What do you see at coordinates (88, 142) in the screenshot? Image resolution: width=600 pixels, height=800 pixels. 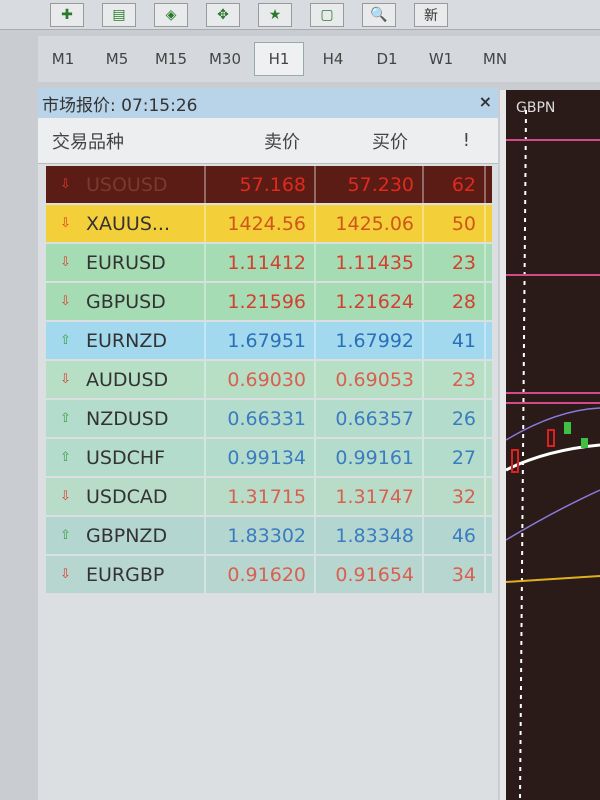 I see `column-symbol: 交易品种` at bounding box center [88, 142].